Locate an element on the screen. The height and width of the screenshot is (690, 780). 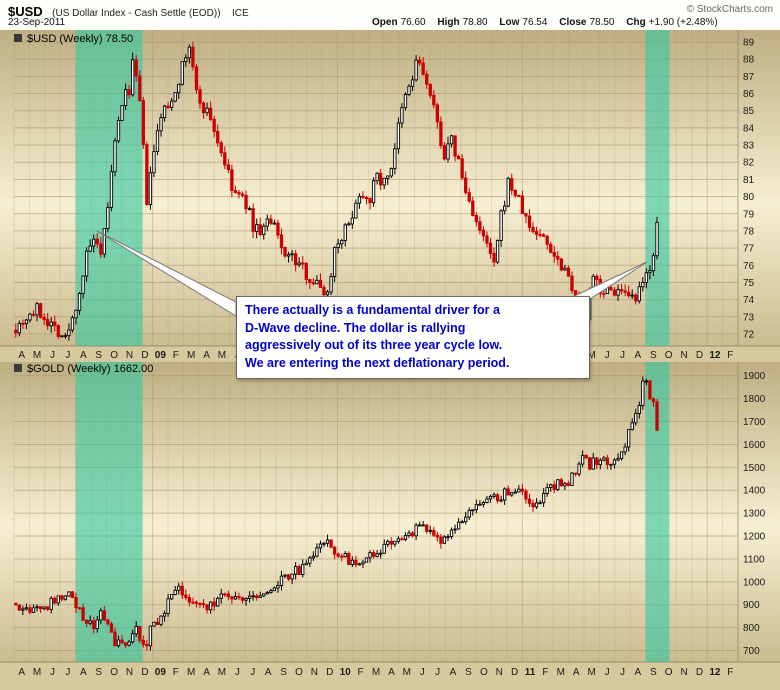
svg-text: 86 is located at coordinates (749, 94).